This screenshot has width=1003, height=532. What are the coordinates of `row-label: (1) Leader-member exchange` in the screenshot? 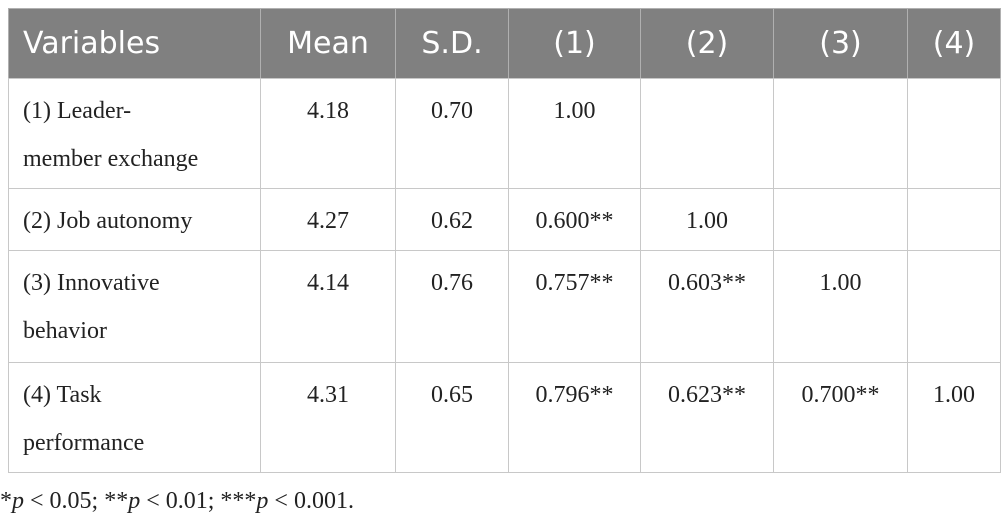 It's located at (134, 133).